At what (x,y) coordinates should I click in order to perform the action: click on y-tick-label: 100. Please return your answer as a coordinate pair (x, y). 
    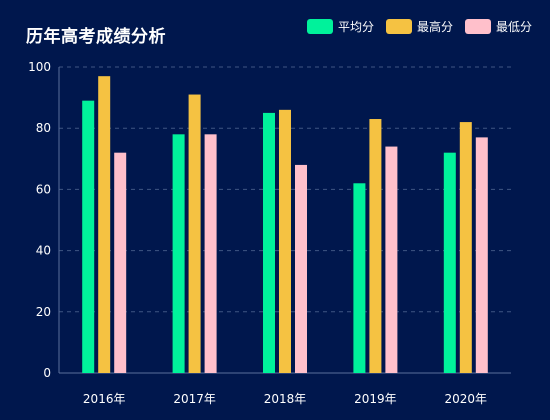
    Looking at the image, I should click on (39, 67).